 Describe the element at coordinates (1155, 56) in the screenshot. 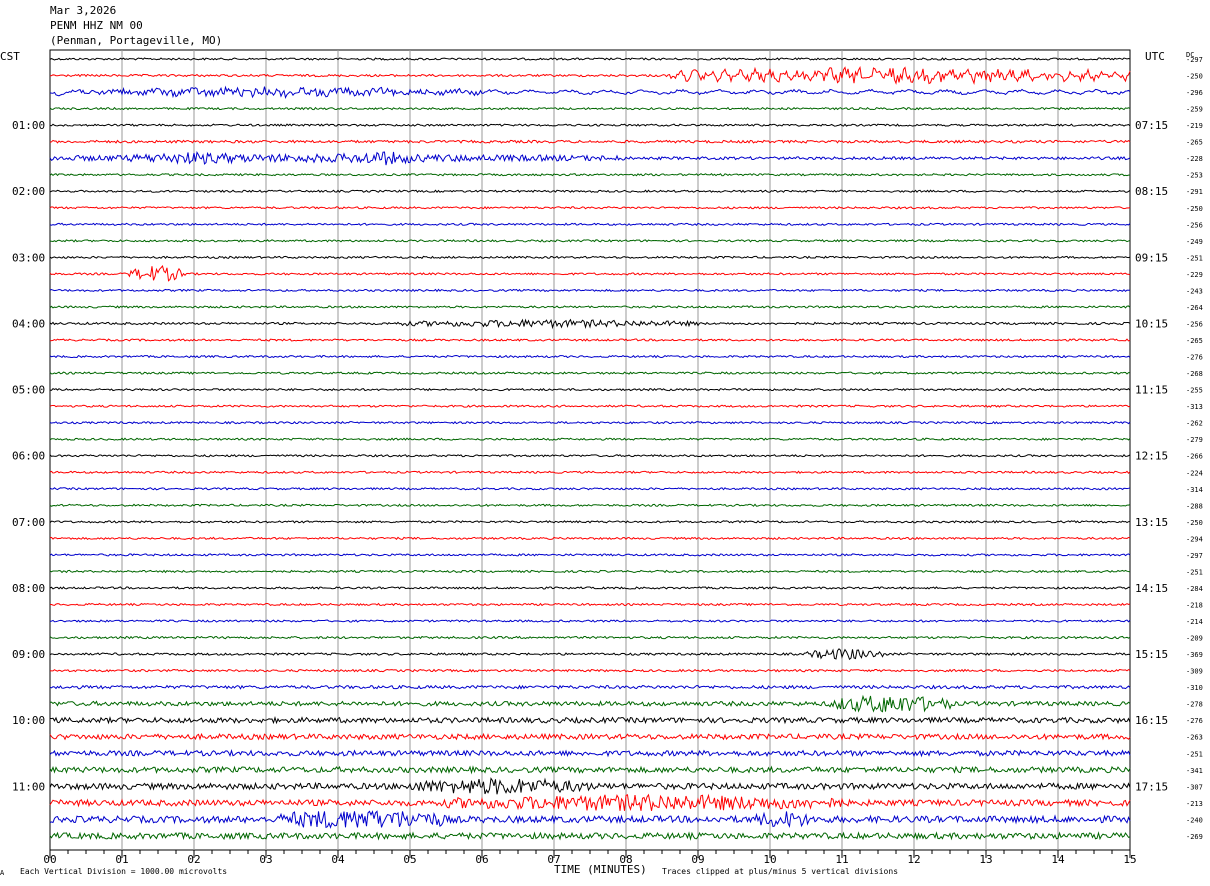

I see `right-timezone-label: UTC` at that location.